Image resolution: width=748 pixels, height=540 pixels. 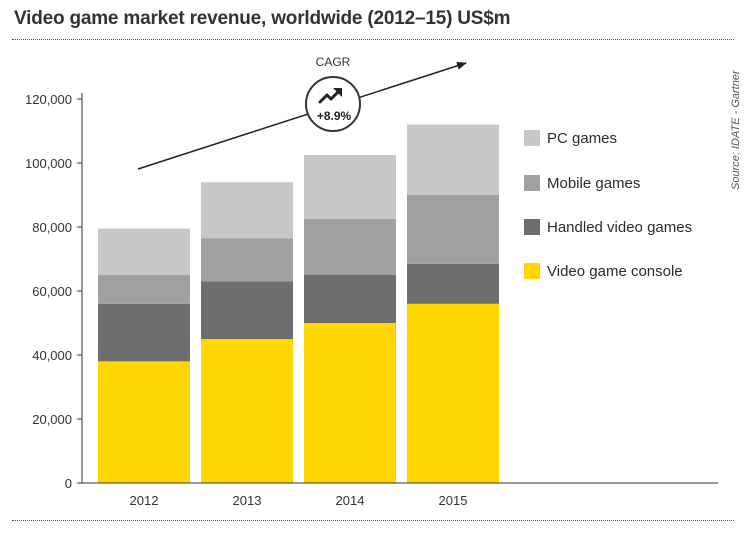 I want to click on cagr-value: +8.9%, so click(x=334, y=116).